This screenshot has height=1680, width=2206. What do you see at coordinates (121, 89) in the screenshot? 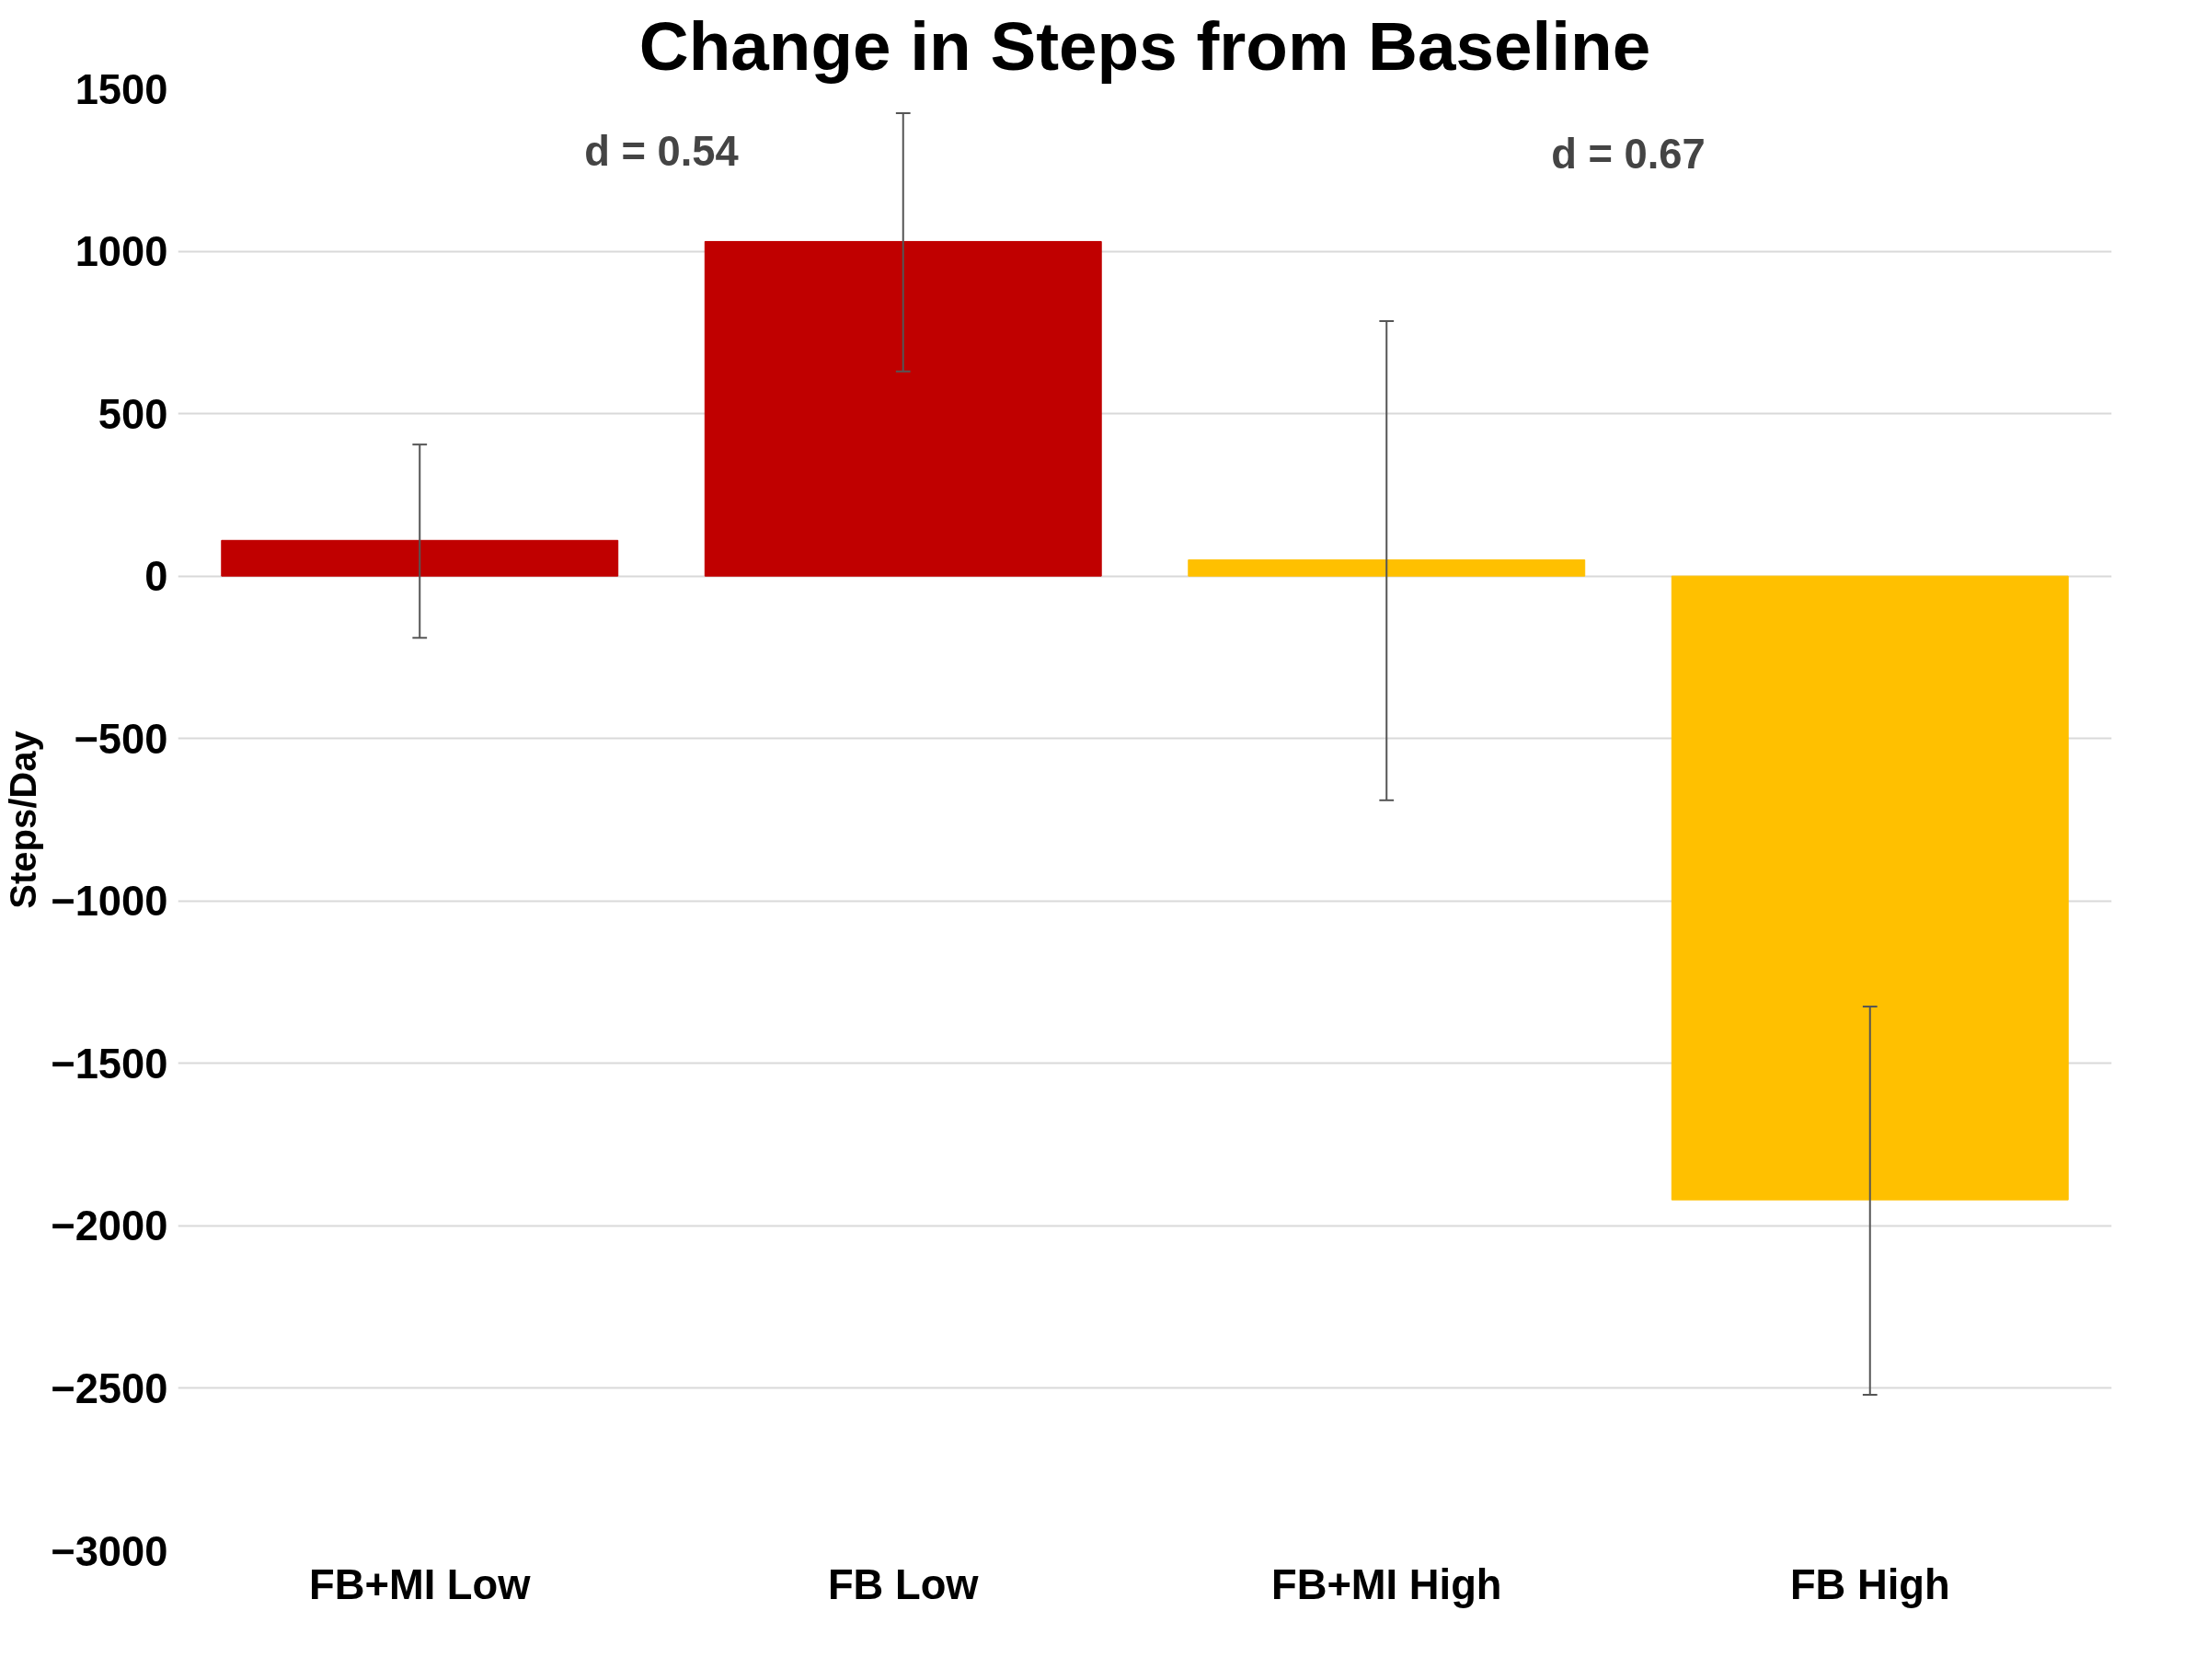
I see `y-tick-label: 1500` at bounding box center [121, 89].